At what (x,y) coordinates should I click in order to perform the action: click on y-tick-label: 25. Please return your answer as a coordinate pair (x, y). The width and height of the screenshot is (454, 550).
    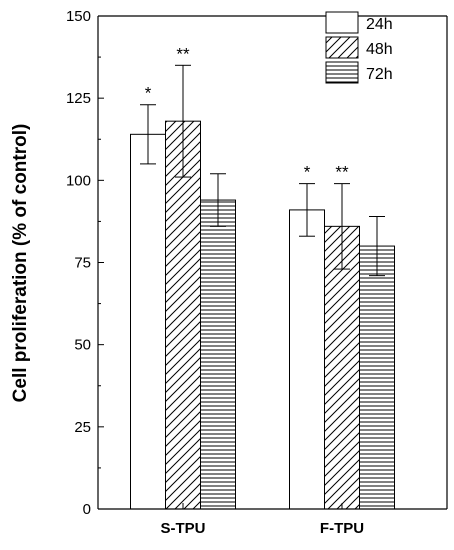
    Looking at the image, I should click on (82, 427).